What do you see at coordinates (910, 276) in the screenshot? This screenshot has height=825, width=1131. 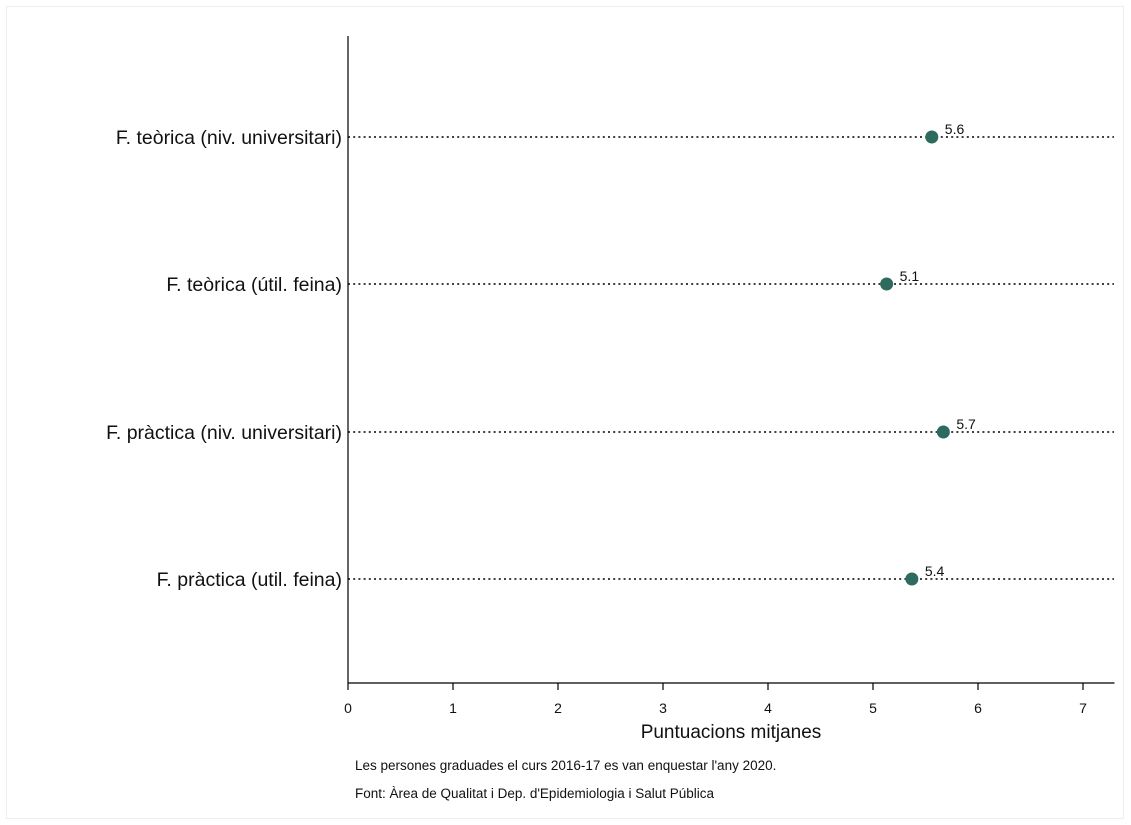 I see `data-label-1: 5.1` at bounding box center [910, 276].